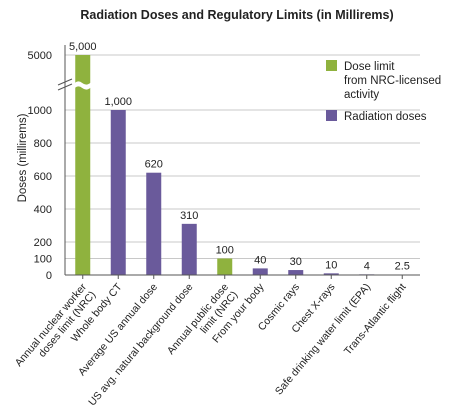 This screenshot has width=474, height=414. What do you see at coordinates (189, 216) in the screenshot?
I see `value-label: 310` at bounding box center [189, 216].